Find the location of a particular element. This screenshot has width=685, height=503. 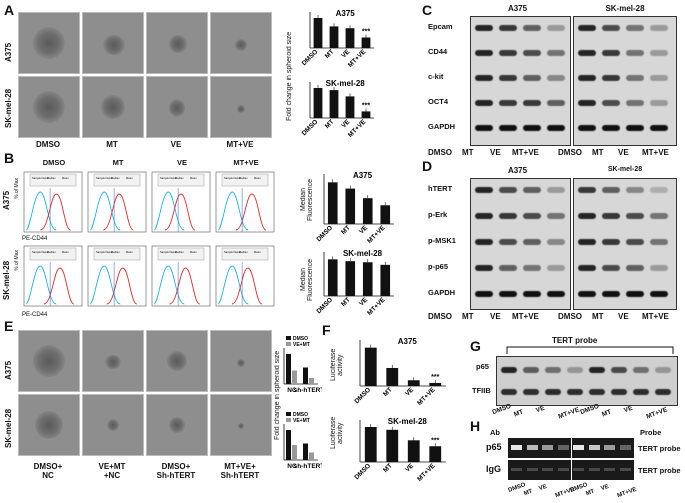

panel-label-f: F is located at coordinates (326, 330).